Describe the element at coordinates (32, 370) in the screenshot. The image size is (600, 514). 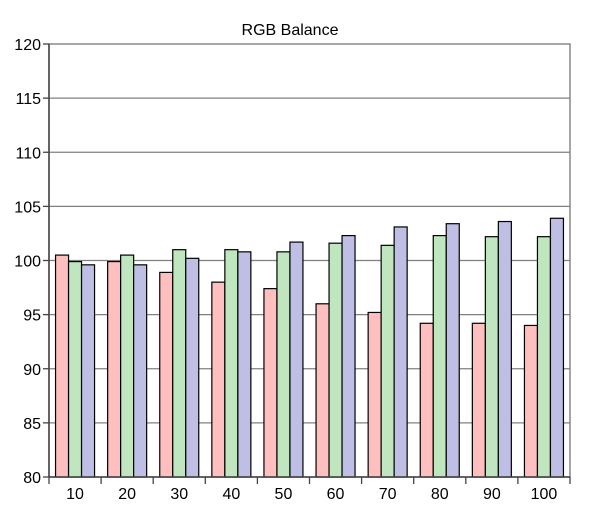
I see `y-tick-label: 90` at that location.